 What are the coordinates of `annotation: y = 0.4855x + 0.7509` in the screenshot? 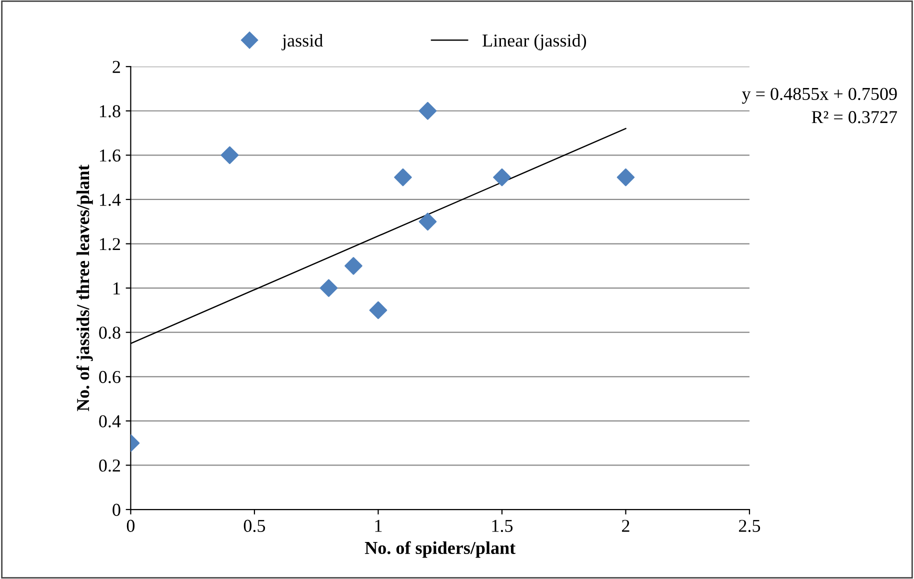 It's located at (819, 96).